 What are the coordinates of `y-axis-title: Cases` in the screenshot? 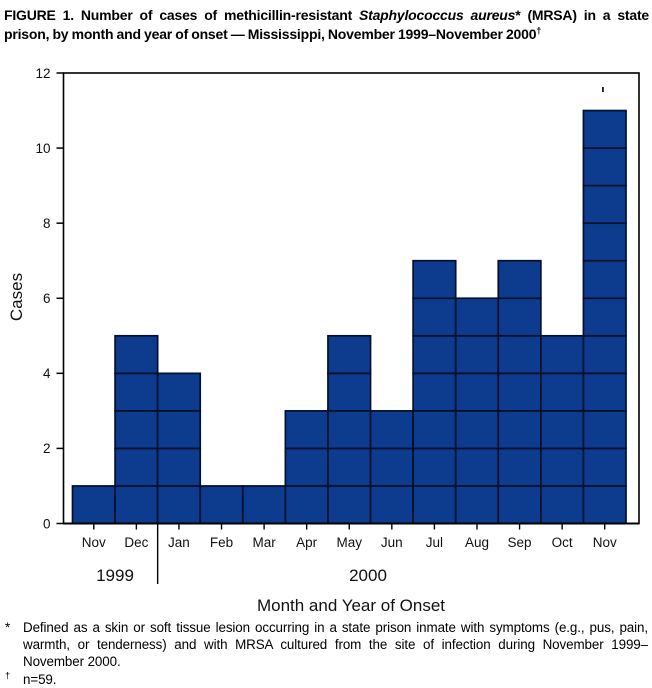 It's located at (16, 297).